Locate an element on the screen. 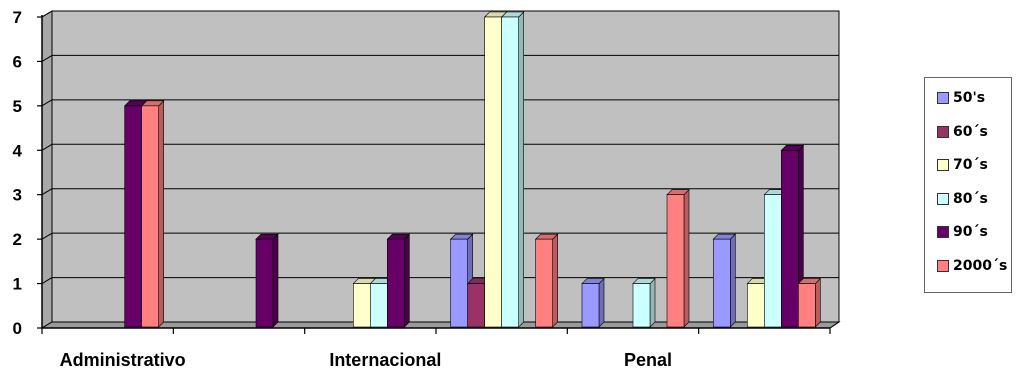 This screenshot has height=375, width=1018. x-category-labels: Administrativo Internacional Penal is located at coordinates (366, 360).